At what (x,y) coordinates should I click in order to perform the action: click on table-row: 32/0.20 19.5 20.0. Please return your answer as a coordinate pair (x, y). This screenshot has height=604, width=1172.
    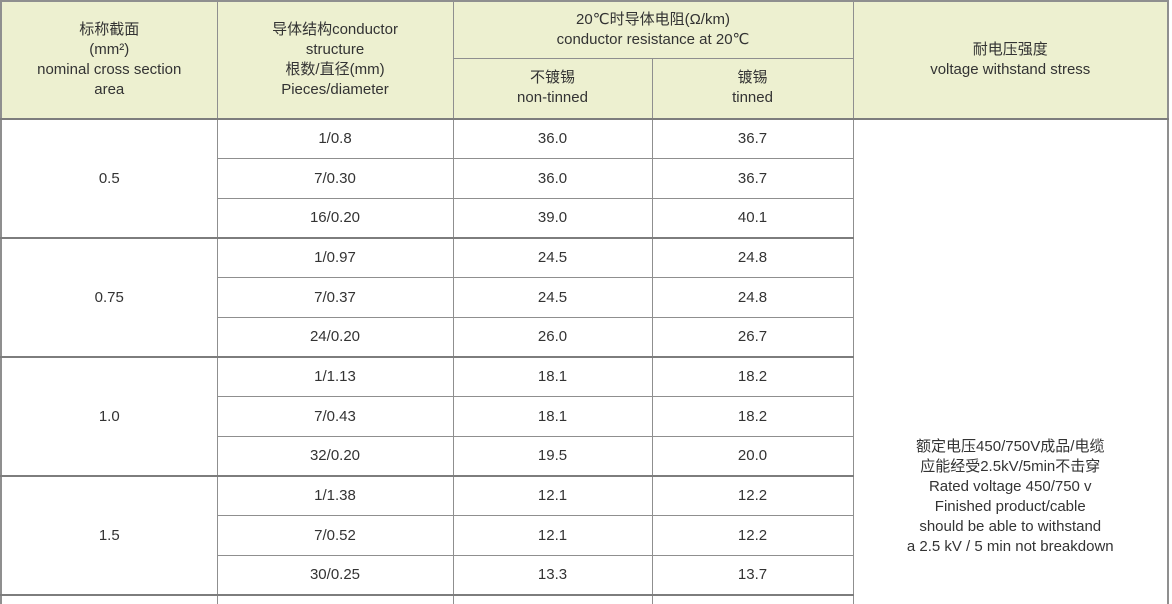
    Looking at the image, I should click on (584, 456).